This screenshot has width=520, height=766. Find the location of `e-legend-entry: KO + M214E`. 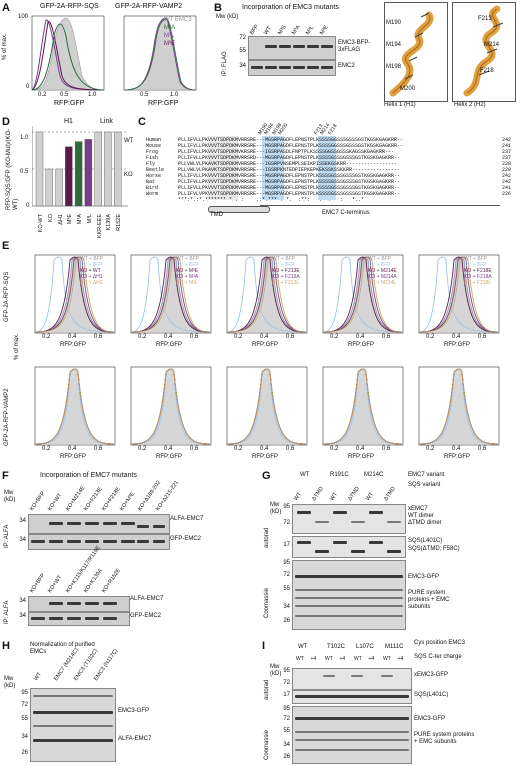

e-legend-entry: KO + M214E is located at coordinates (382, 271).